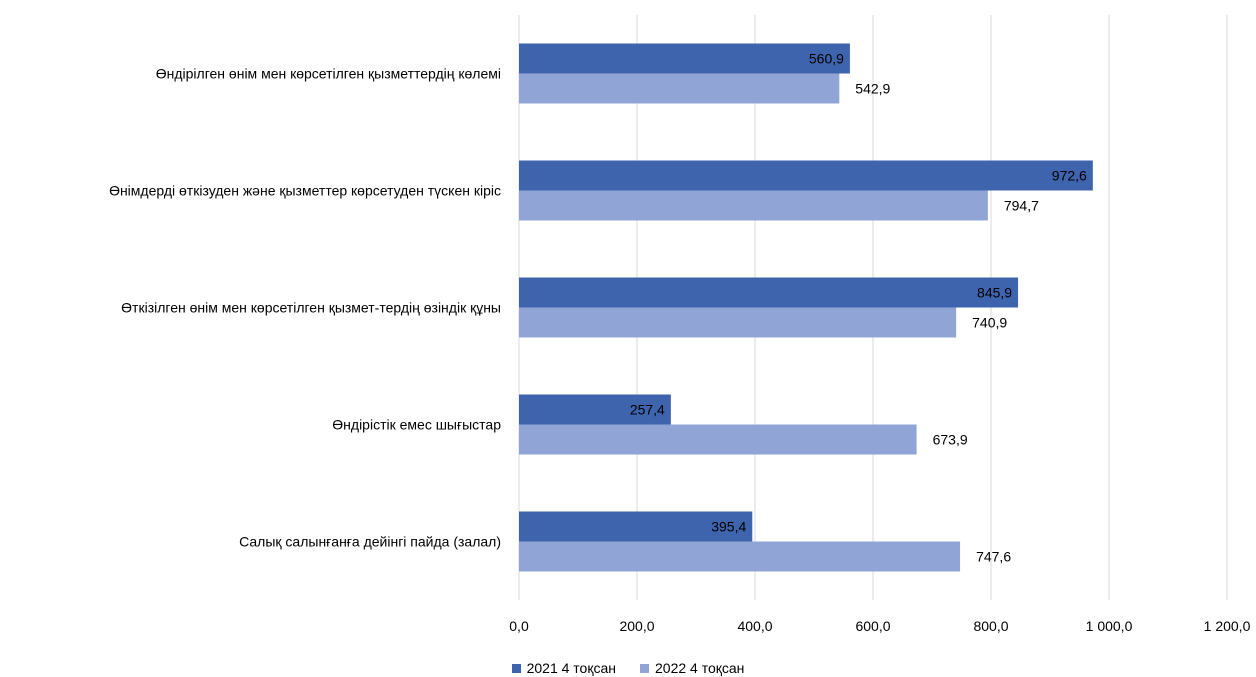 This screenshot has width=1256, height=677. What do you see at coordinates (1109, 626) in the screenshot?
I see `x-tick-label: 1 000,0` at bounding box center [1109, 626].